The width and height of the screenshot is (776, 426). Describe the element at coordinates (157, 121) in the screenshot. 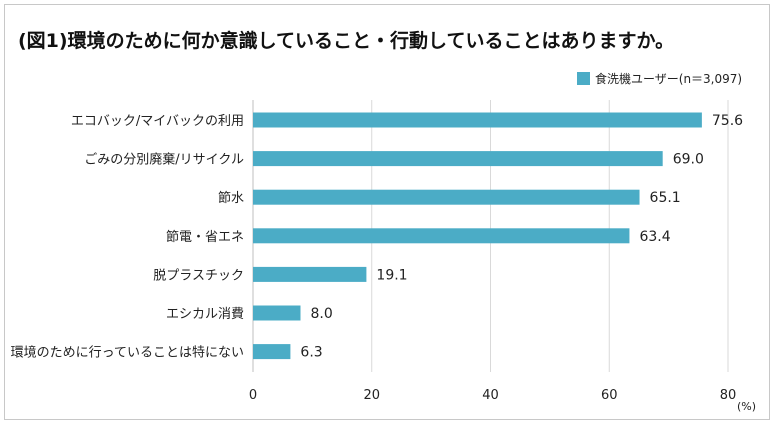

I see `category-label: エコバック/マイバックの利用` at that location.